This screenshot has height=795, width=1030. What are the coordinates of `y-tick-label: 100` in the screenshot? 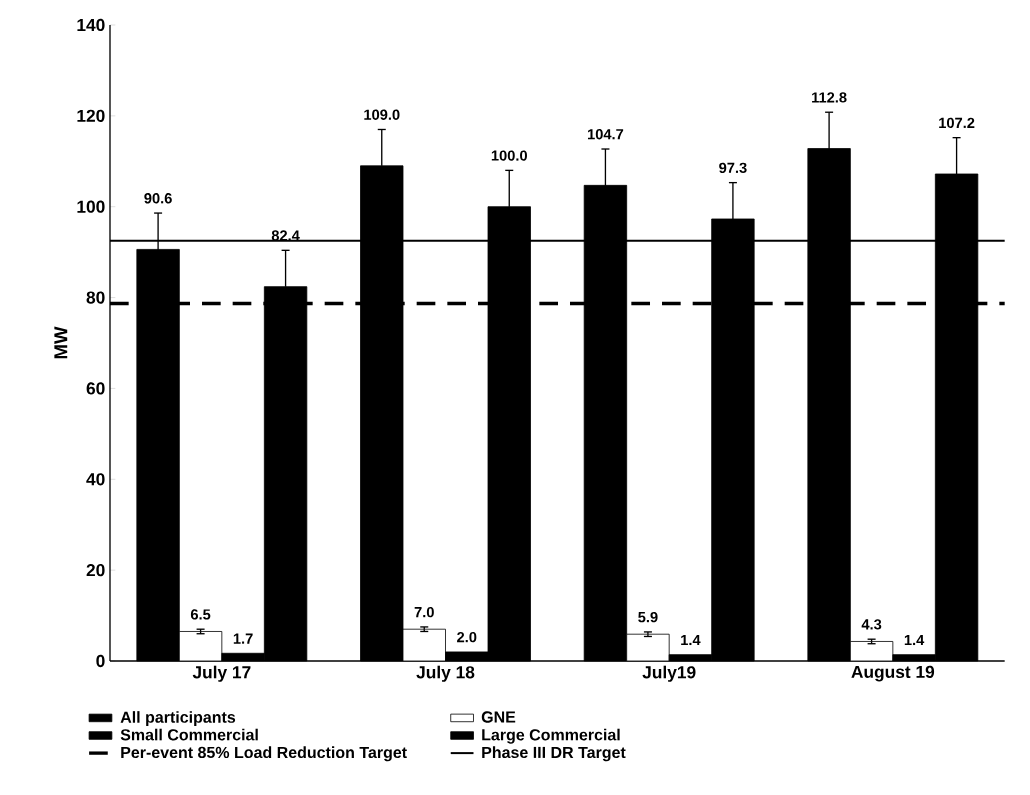 It's located at (91, 206).